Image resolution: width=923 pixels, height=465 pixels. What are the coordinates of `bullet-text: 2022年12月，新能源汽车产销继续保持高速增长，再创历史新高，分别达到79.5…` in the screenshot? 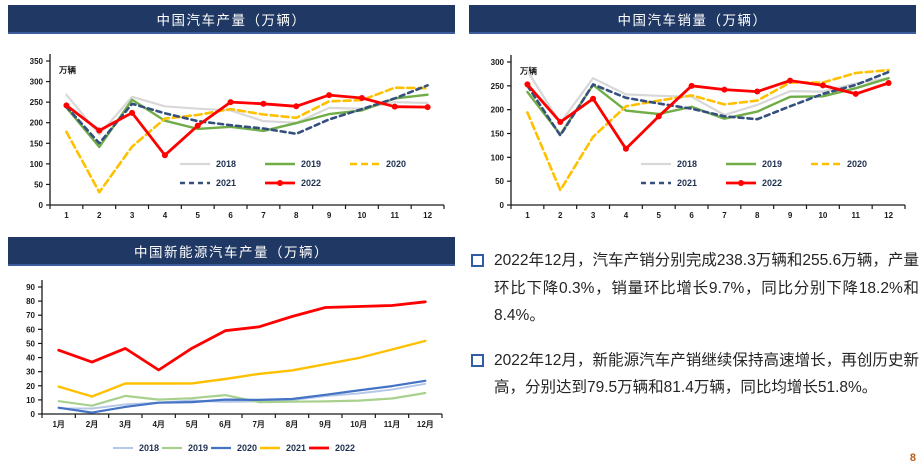 It's located at (706, 374).